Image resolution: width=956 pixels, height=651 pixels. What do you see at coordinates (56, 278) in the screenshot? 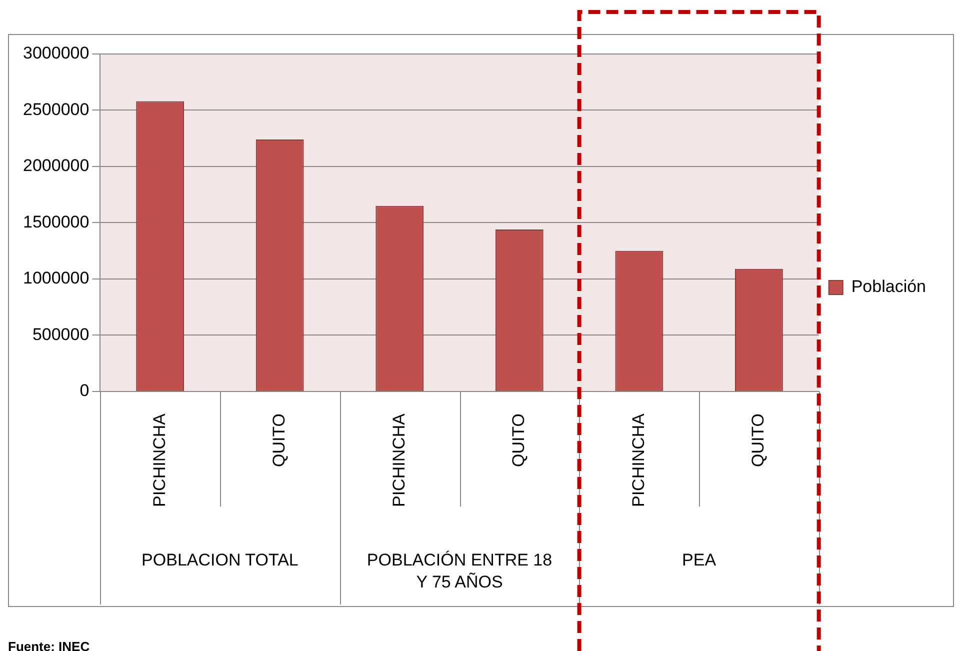
I see `y-tick-label: 1000000` at bounding box center [56, 278].